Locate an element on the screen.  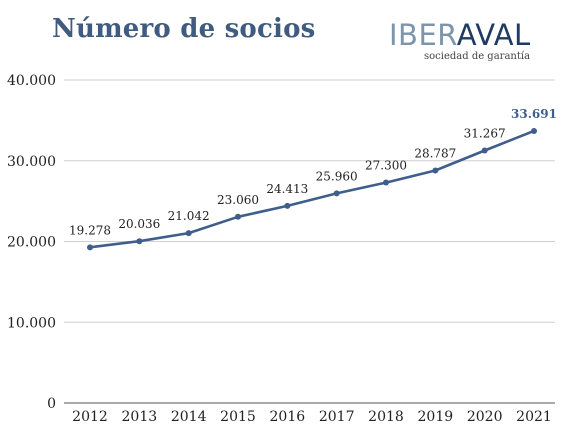
x-tick-label: 2015 is located at coordinates (238, 417).